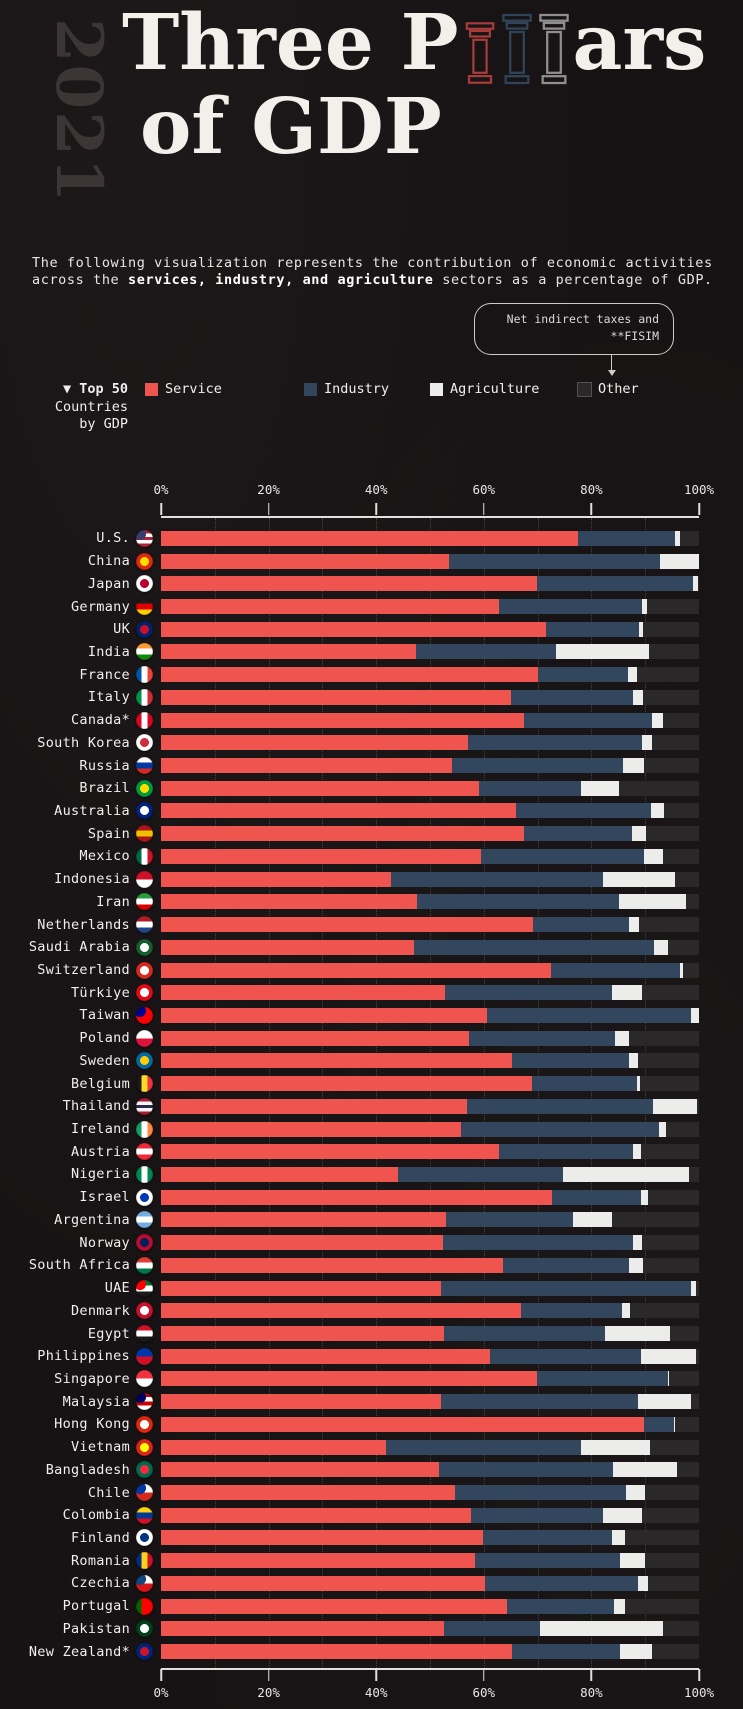  Describe the element at coordinates (371, 583) in the screenshot. I see `country-row: Japan` at that location.